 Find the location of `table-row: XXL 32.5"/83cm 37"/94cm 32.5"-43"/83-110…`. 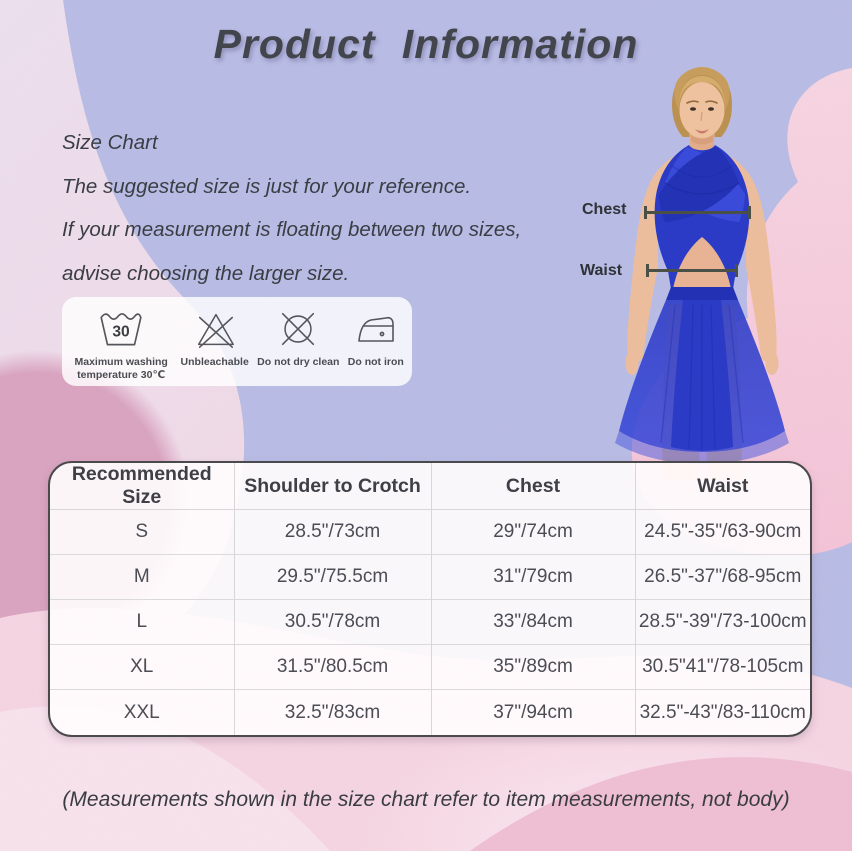

table-row: XXL 32.5"/83cm 37"/94cm 32.5"-43"/83-110… is located at coordinates (430, 712).